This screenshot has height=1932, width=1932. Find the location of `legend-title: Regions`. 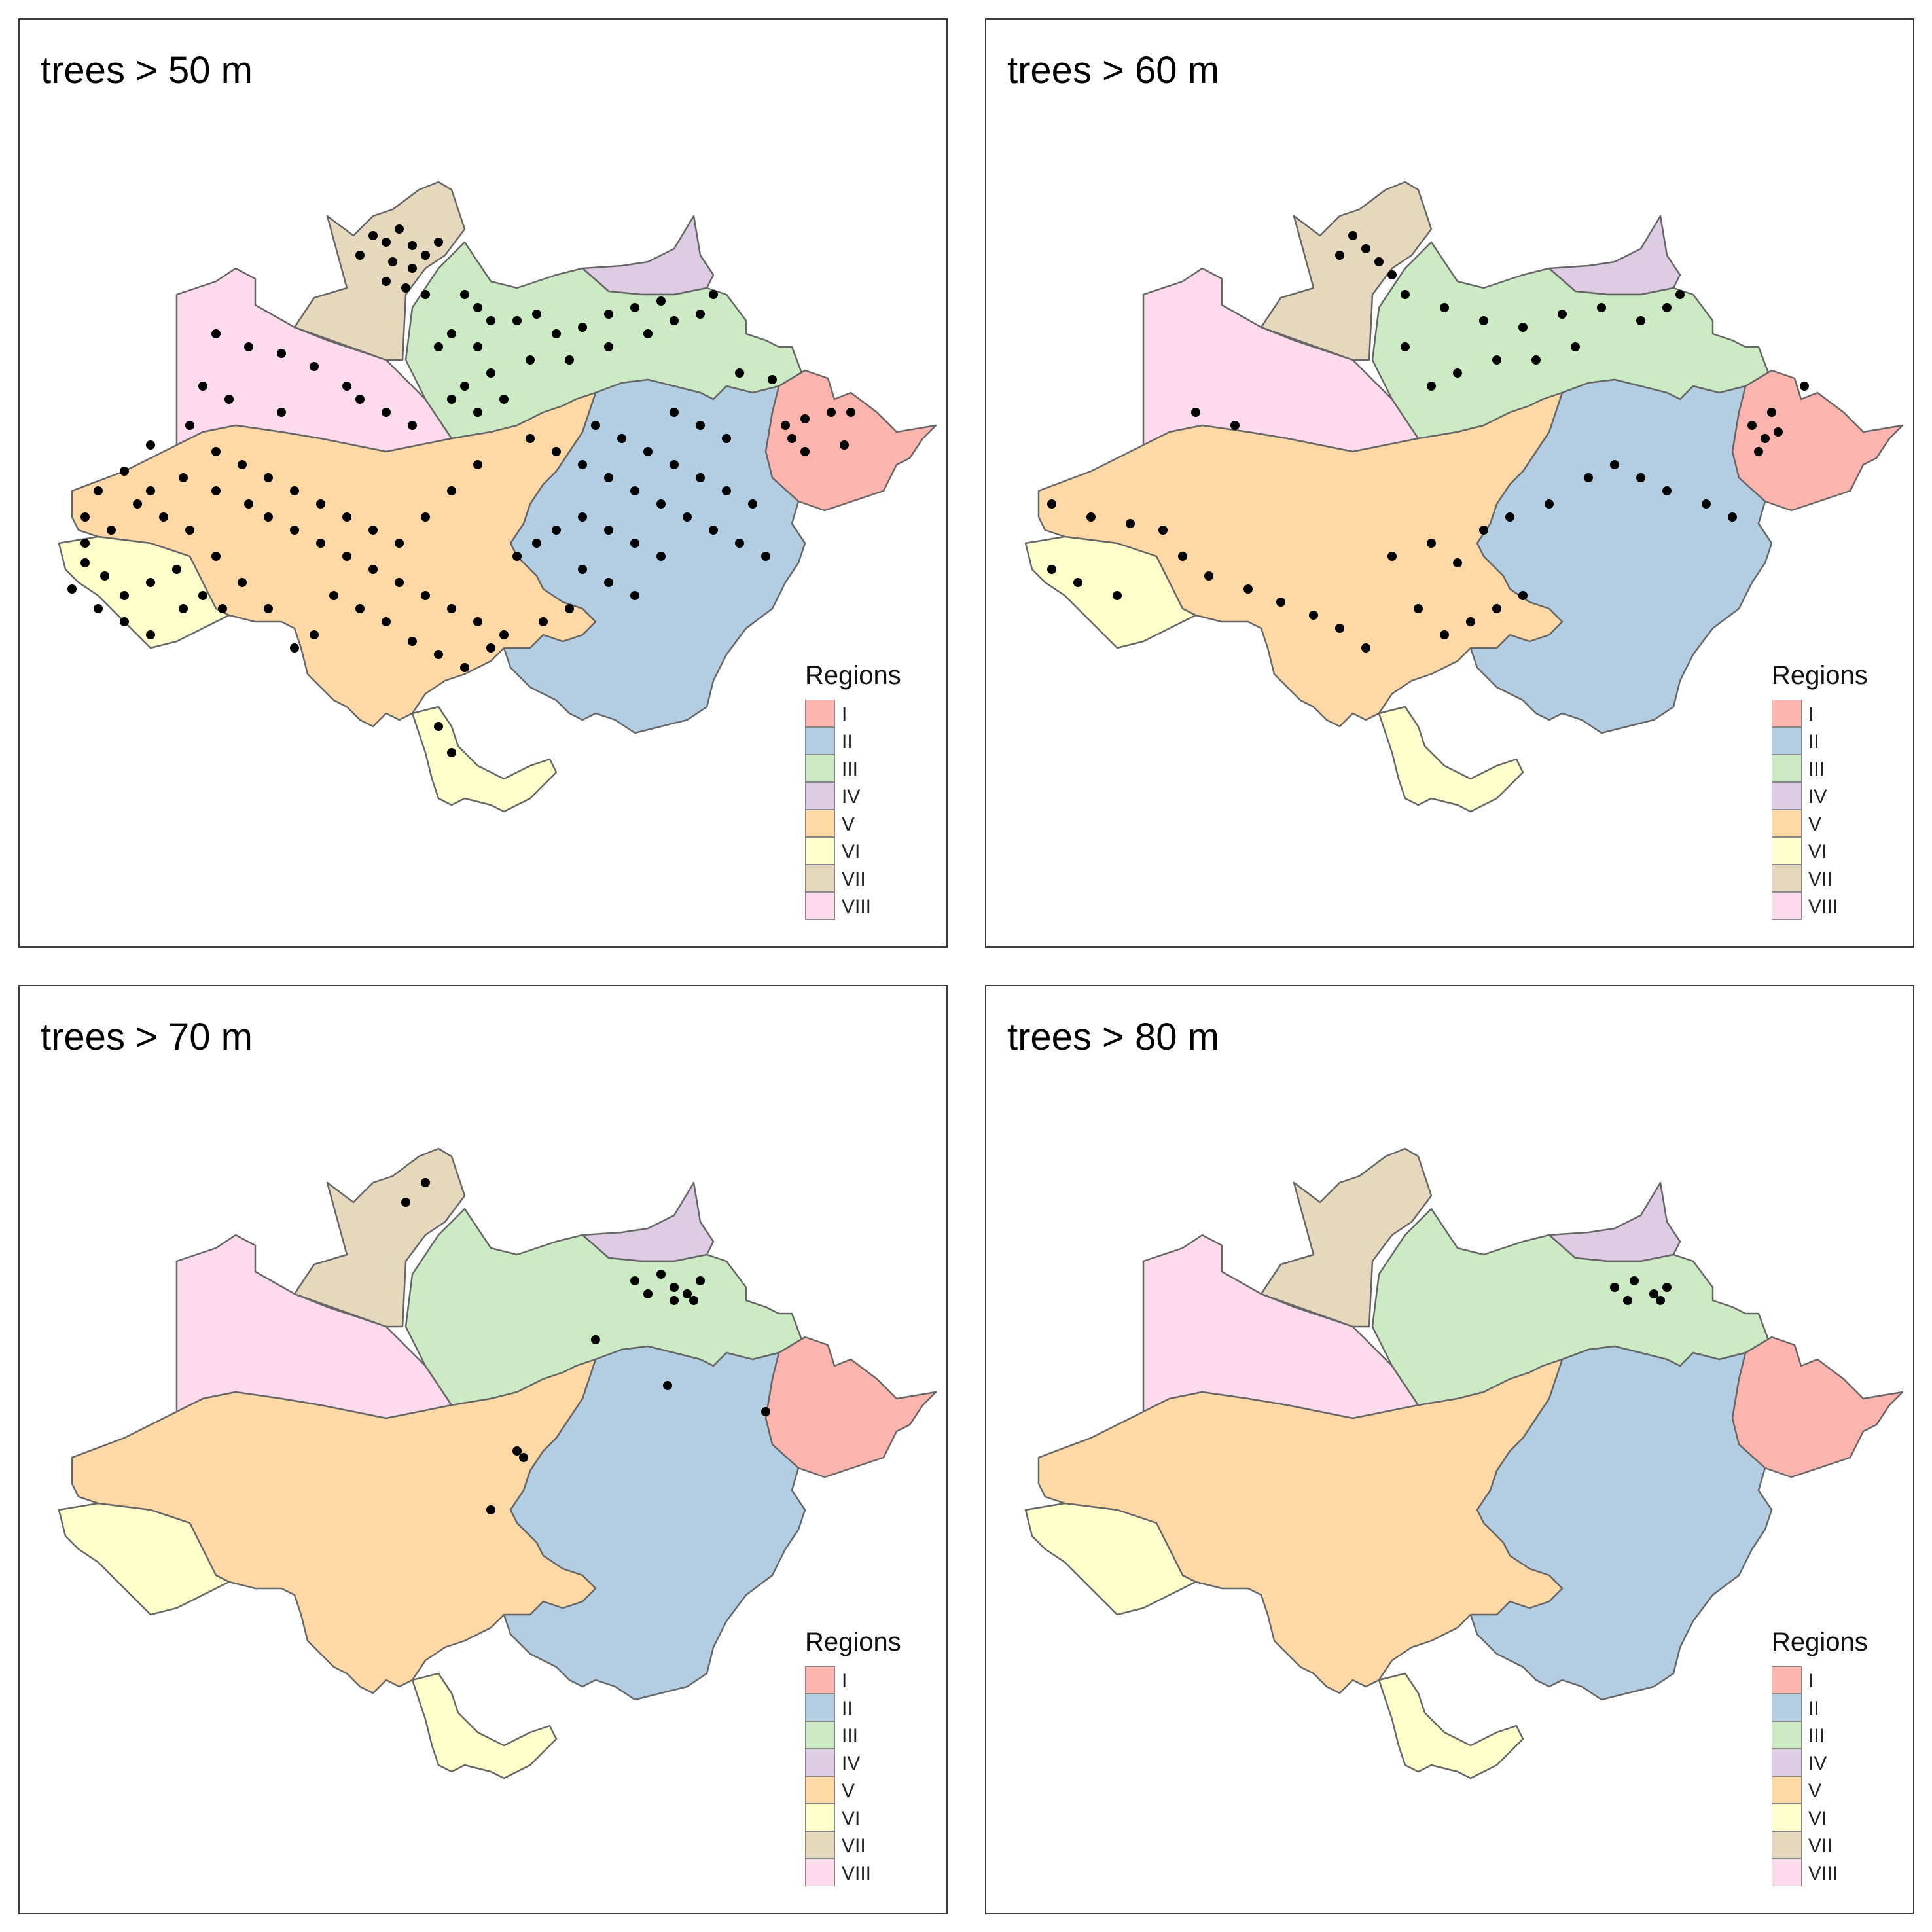

legend-title: Regions is located at coordinates (853, 675).